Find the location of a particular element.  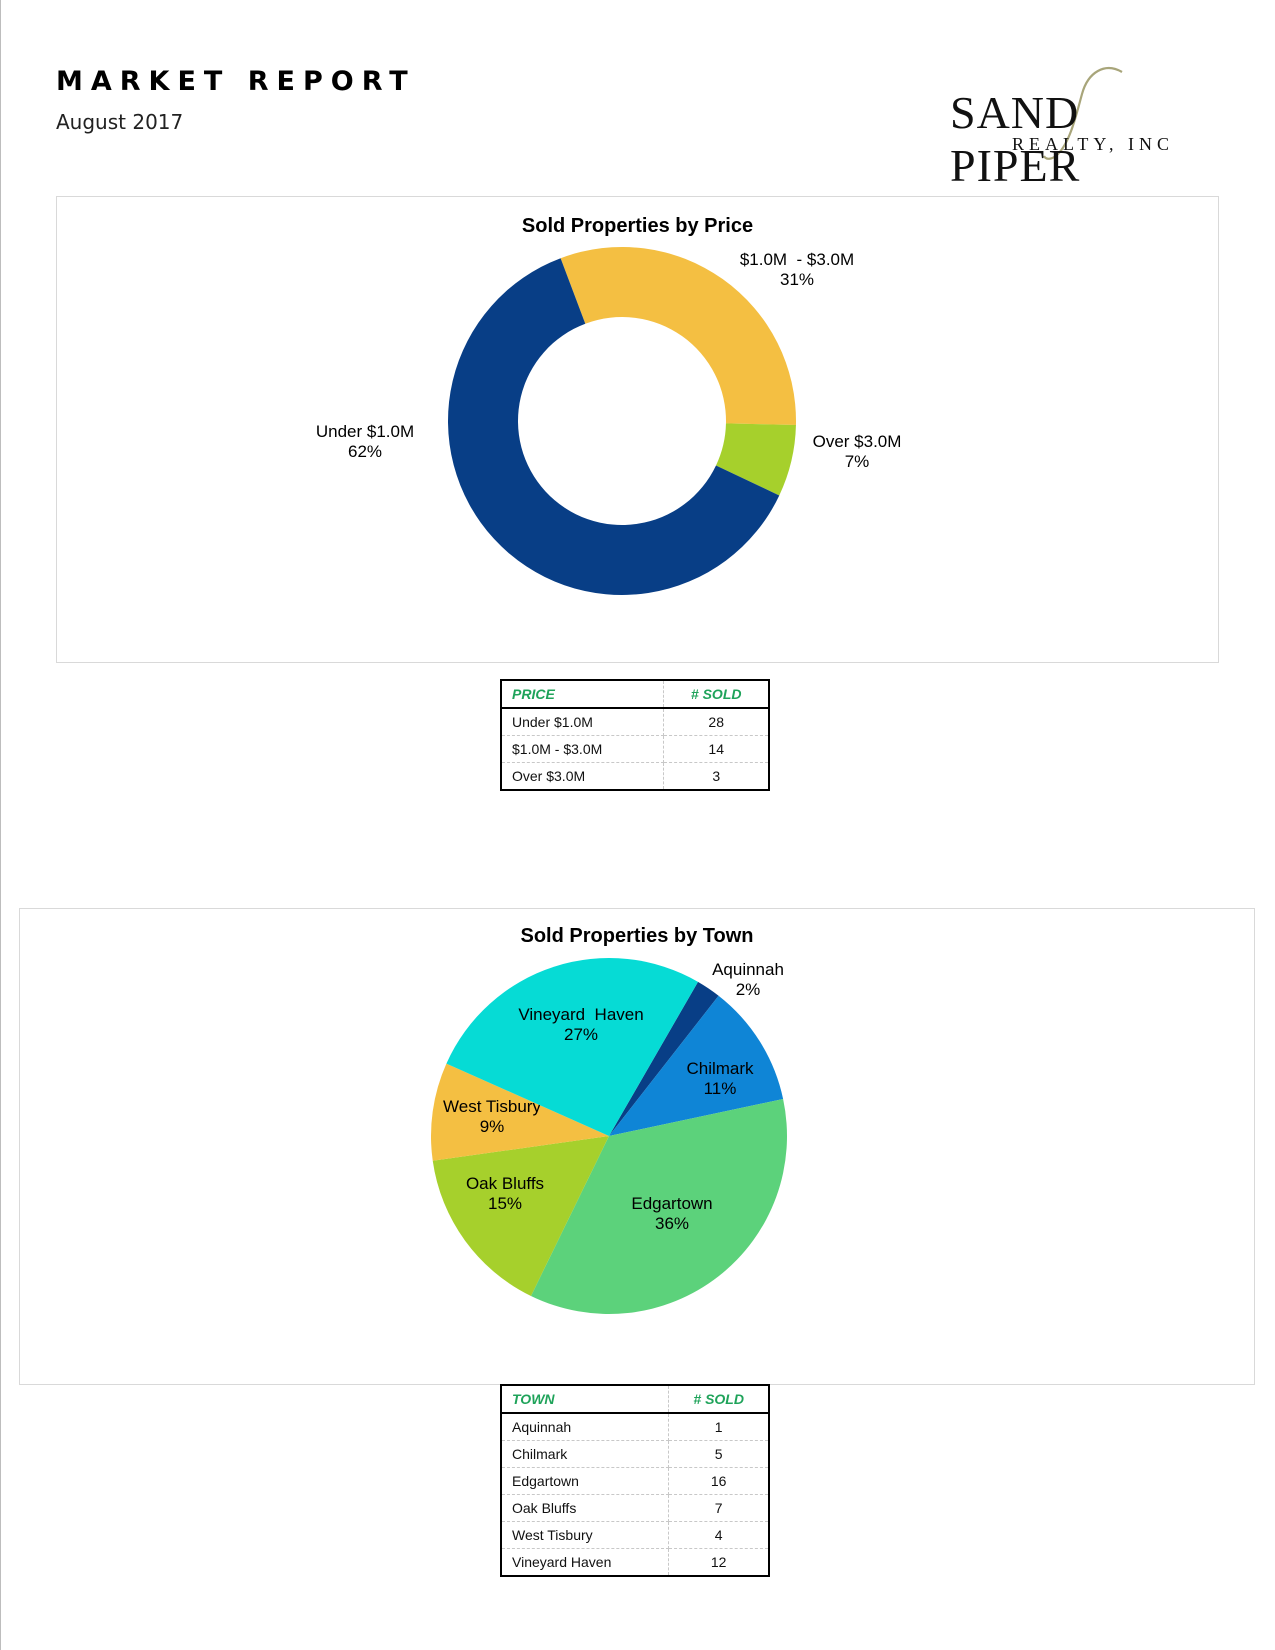

slice-label-oak-bluffs: Oak Bluffs is located at coordinates (505, 1183).